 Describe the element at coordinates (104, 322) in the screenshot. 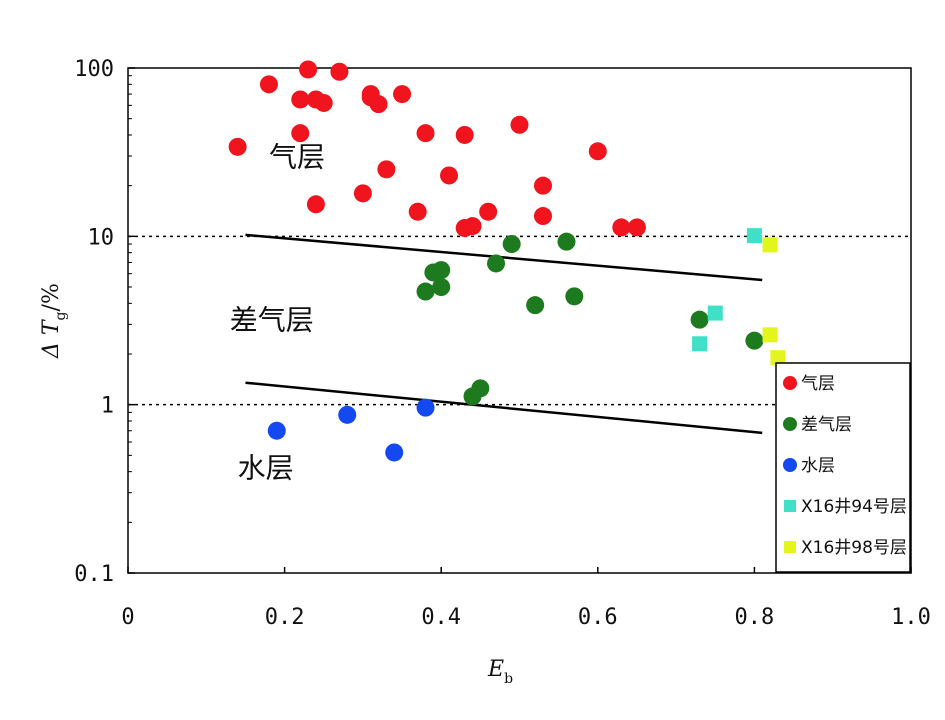

I see `y-axis-ticks: 0.1 1 10 100` at that location.